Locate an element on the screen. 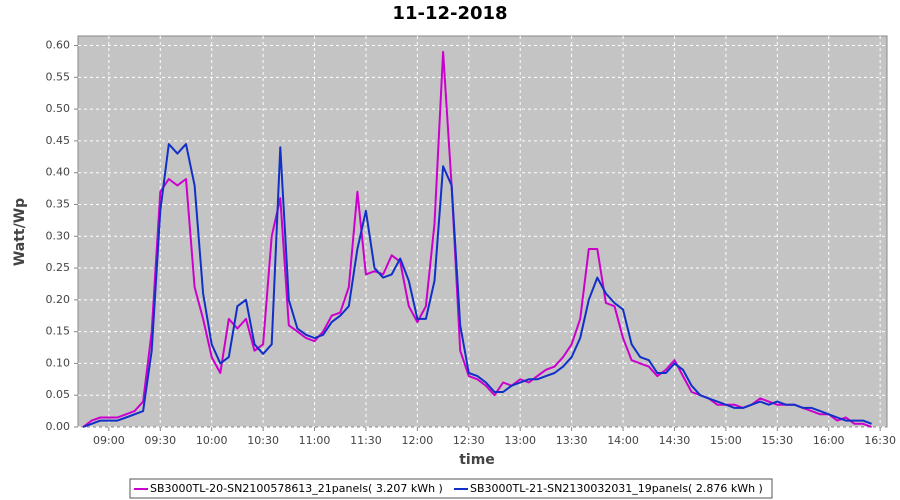  x-tick-label: 13:00 is located at coordinates (520, 440).